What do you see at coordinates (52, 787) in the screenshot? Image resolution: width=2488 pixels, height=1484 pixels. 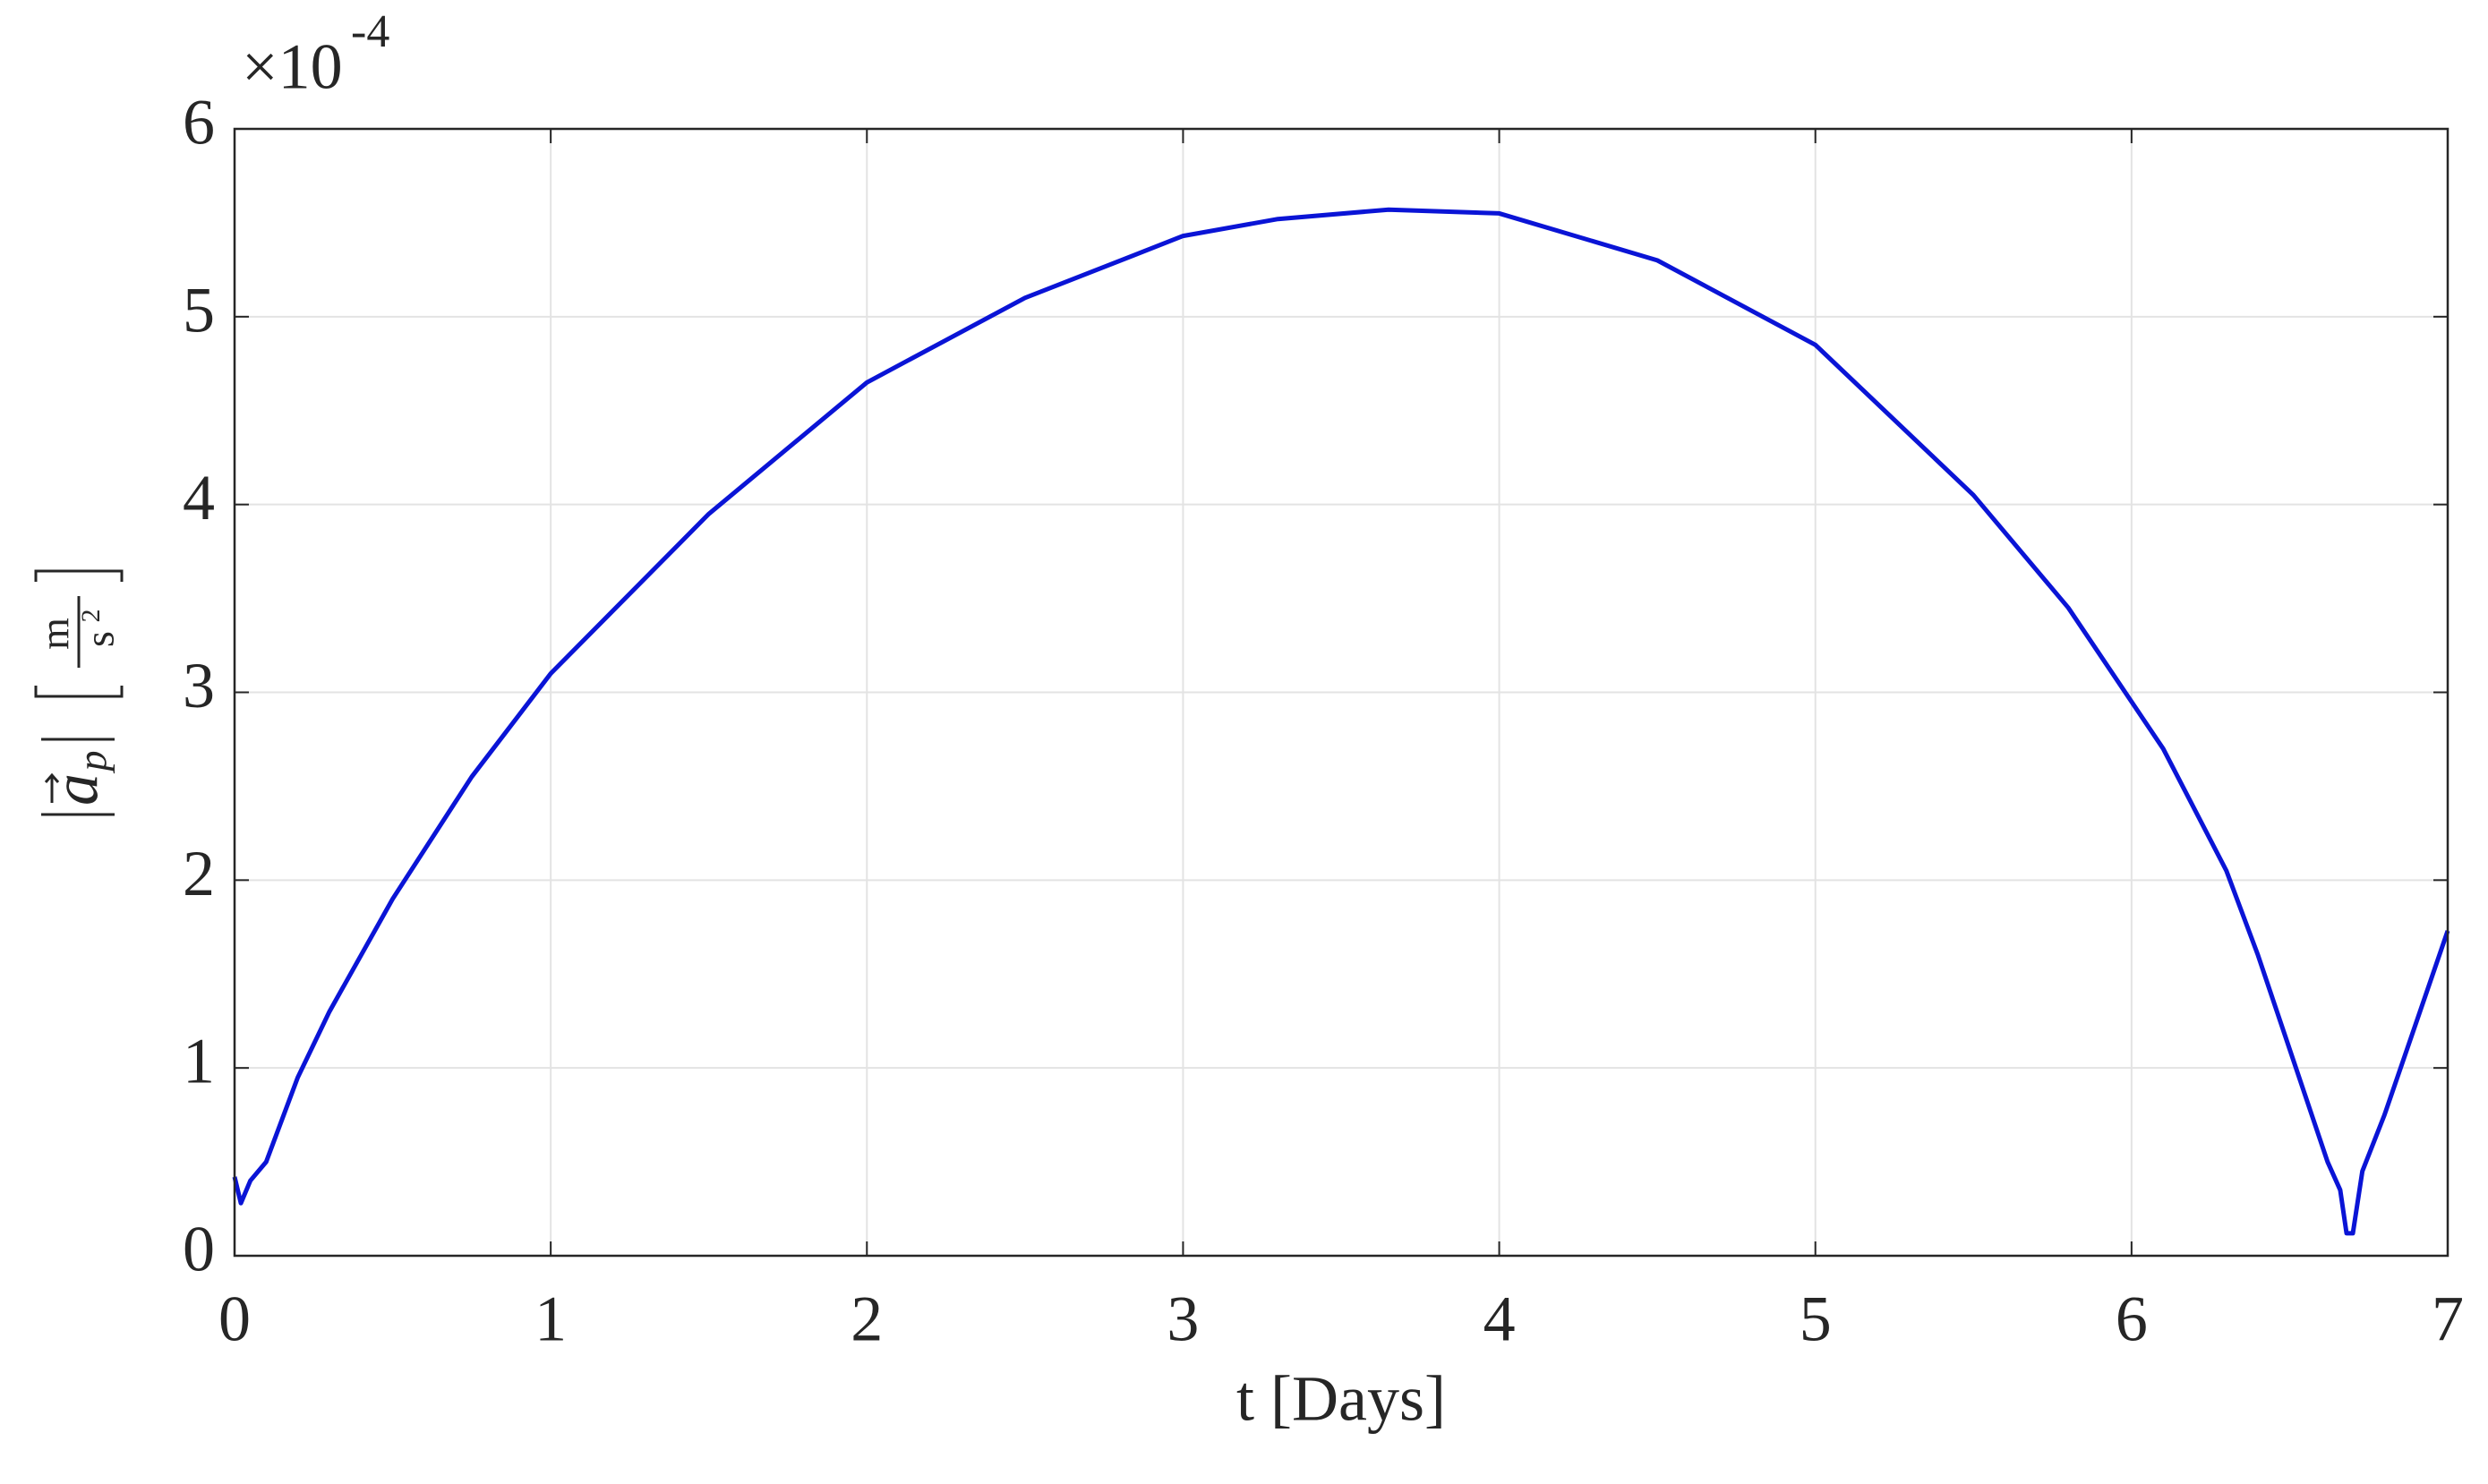 I see `vector-arrow` at bounding box center [52, 787].